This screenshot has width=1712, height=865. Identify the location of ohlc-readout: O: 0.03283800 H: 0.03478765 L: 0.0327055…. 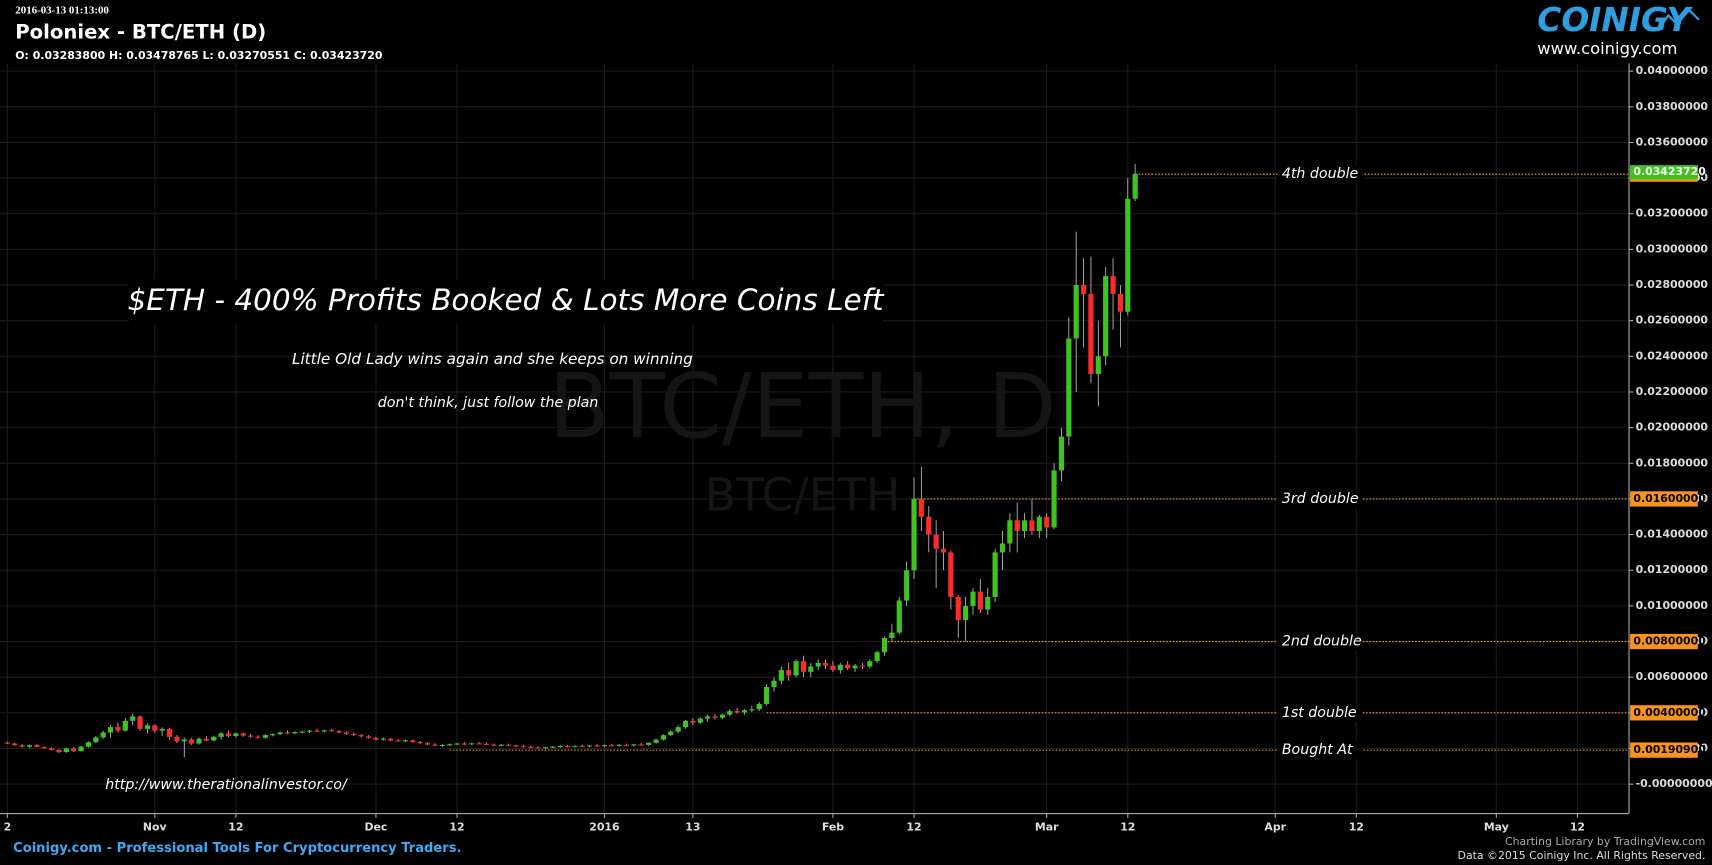
(199, 55).